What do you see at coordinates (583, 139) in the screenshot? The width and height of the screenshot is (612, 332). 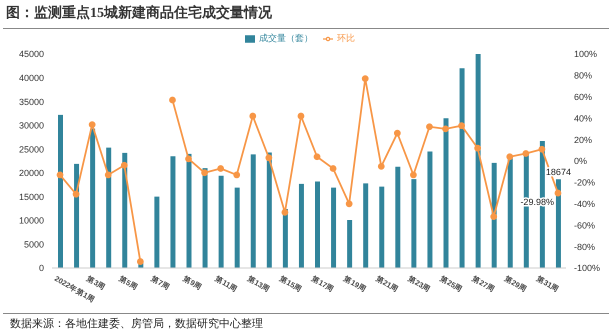 I see `y2-tick-label: 20%` at bounding box center [583, 139].